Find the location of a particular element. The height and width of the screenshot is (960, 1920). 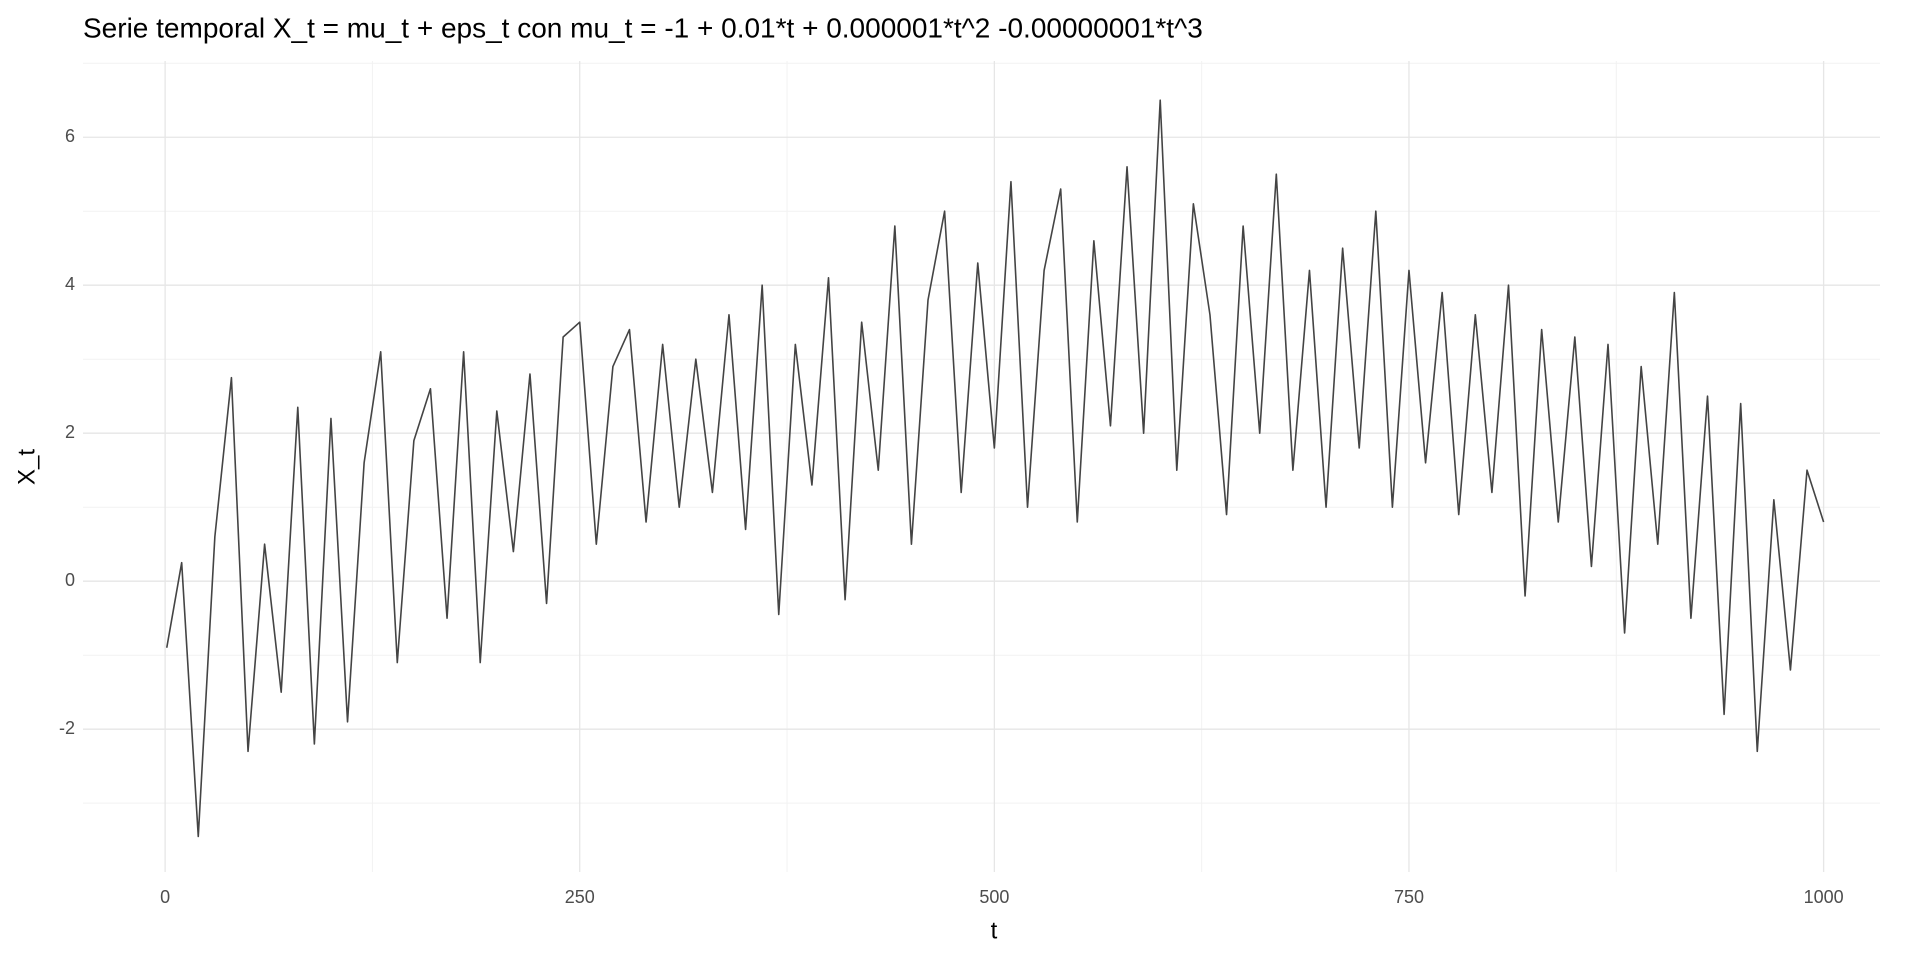

x-tick-label: 0 is located at coordinates (165, 897).